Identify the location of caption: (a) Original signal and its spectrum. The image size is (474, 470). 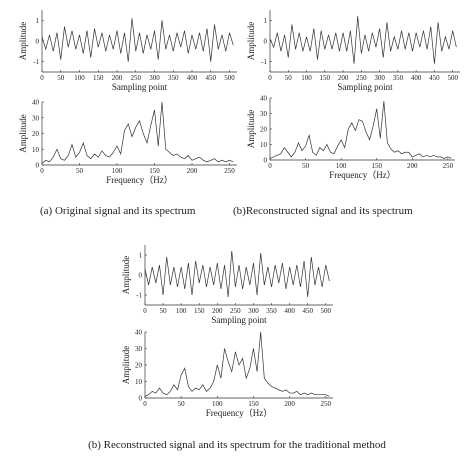
(118, 211).